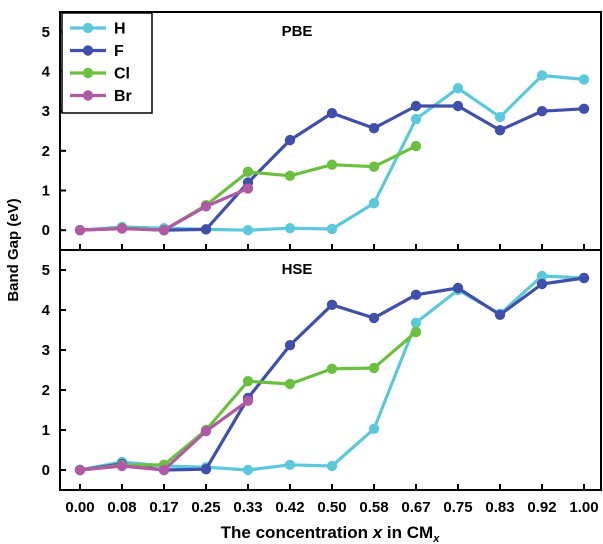  I want to click on y-axis-label: Band Gap (eV), so click(13, 249).